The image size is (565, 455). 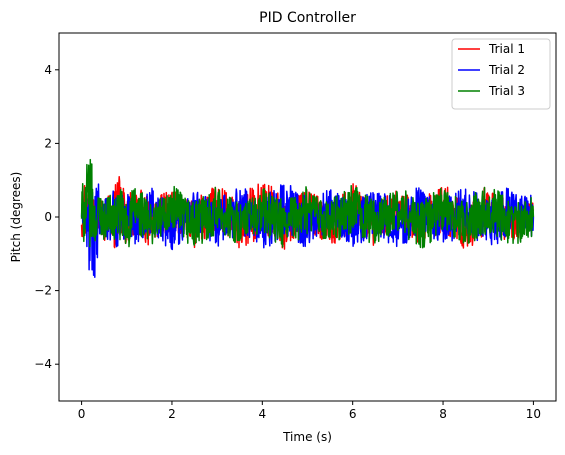 I want to click on x-axis: 0 2 4 6 8 10, so click(x=309, y=411).